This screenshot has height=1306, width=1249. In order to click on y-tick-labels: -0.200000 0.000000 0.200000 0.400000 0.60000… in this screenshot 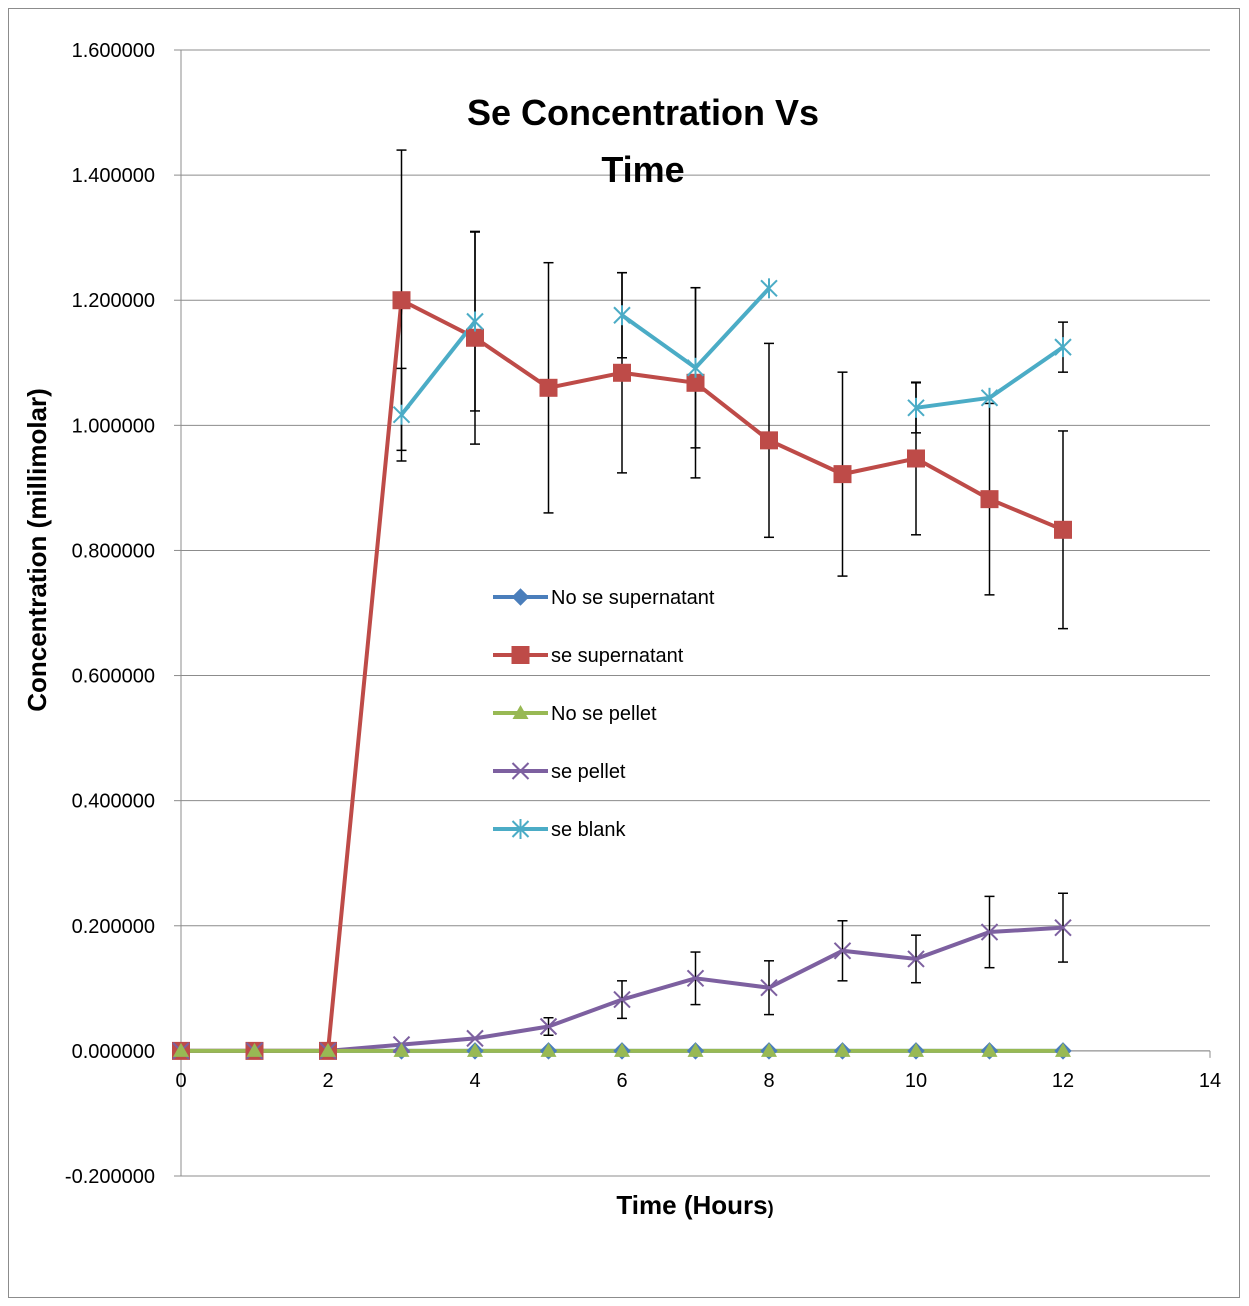, I will do `click(110, 614)`.